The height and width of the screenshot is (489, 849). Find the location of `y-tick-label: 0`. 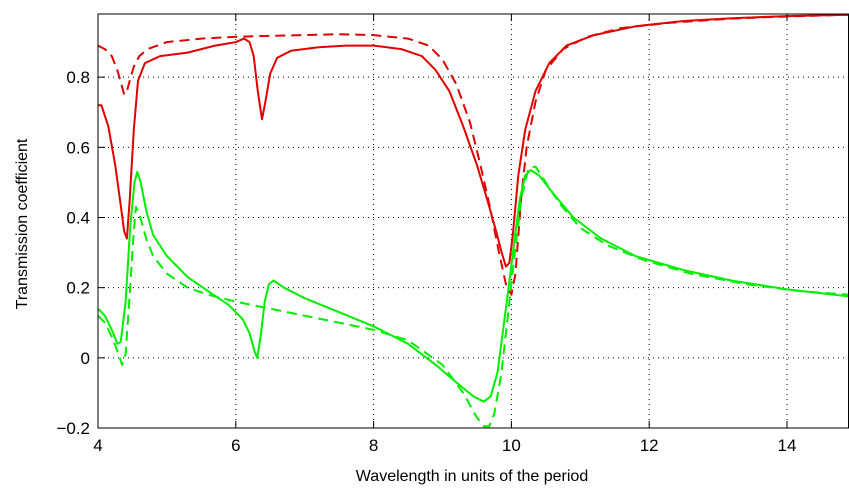

y-tick-label: 0 is located at coordinates (85, 358).